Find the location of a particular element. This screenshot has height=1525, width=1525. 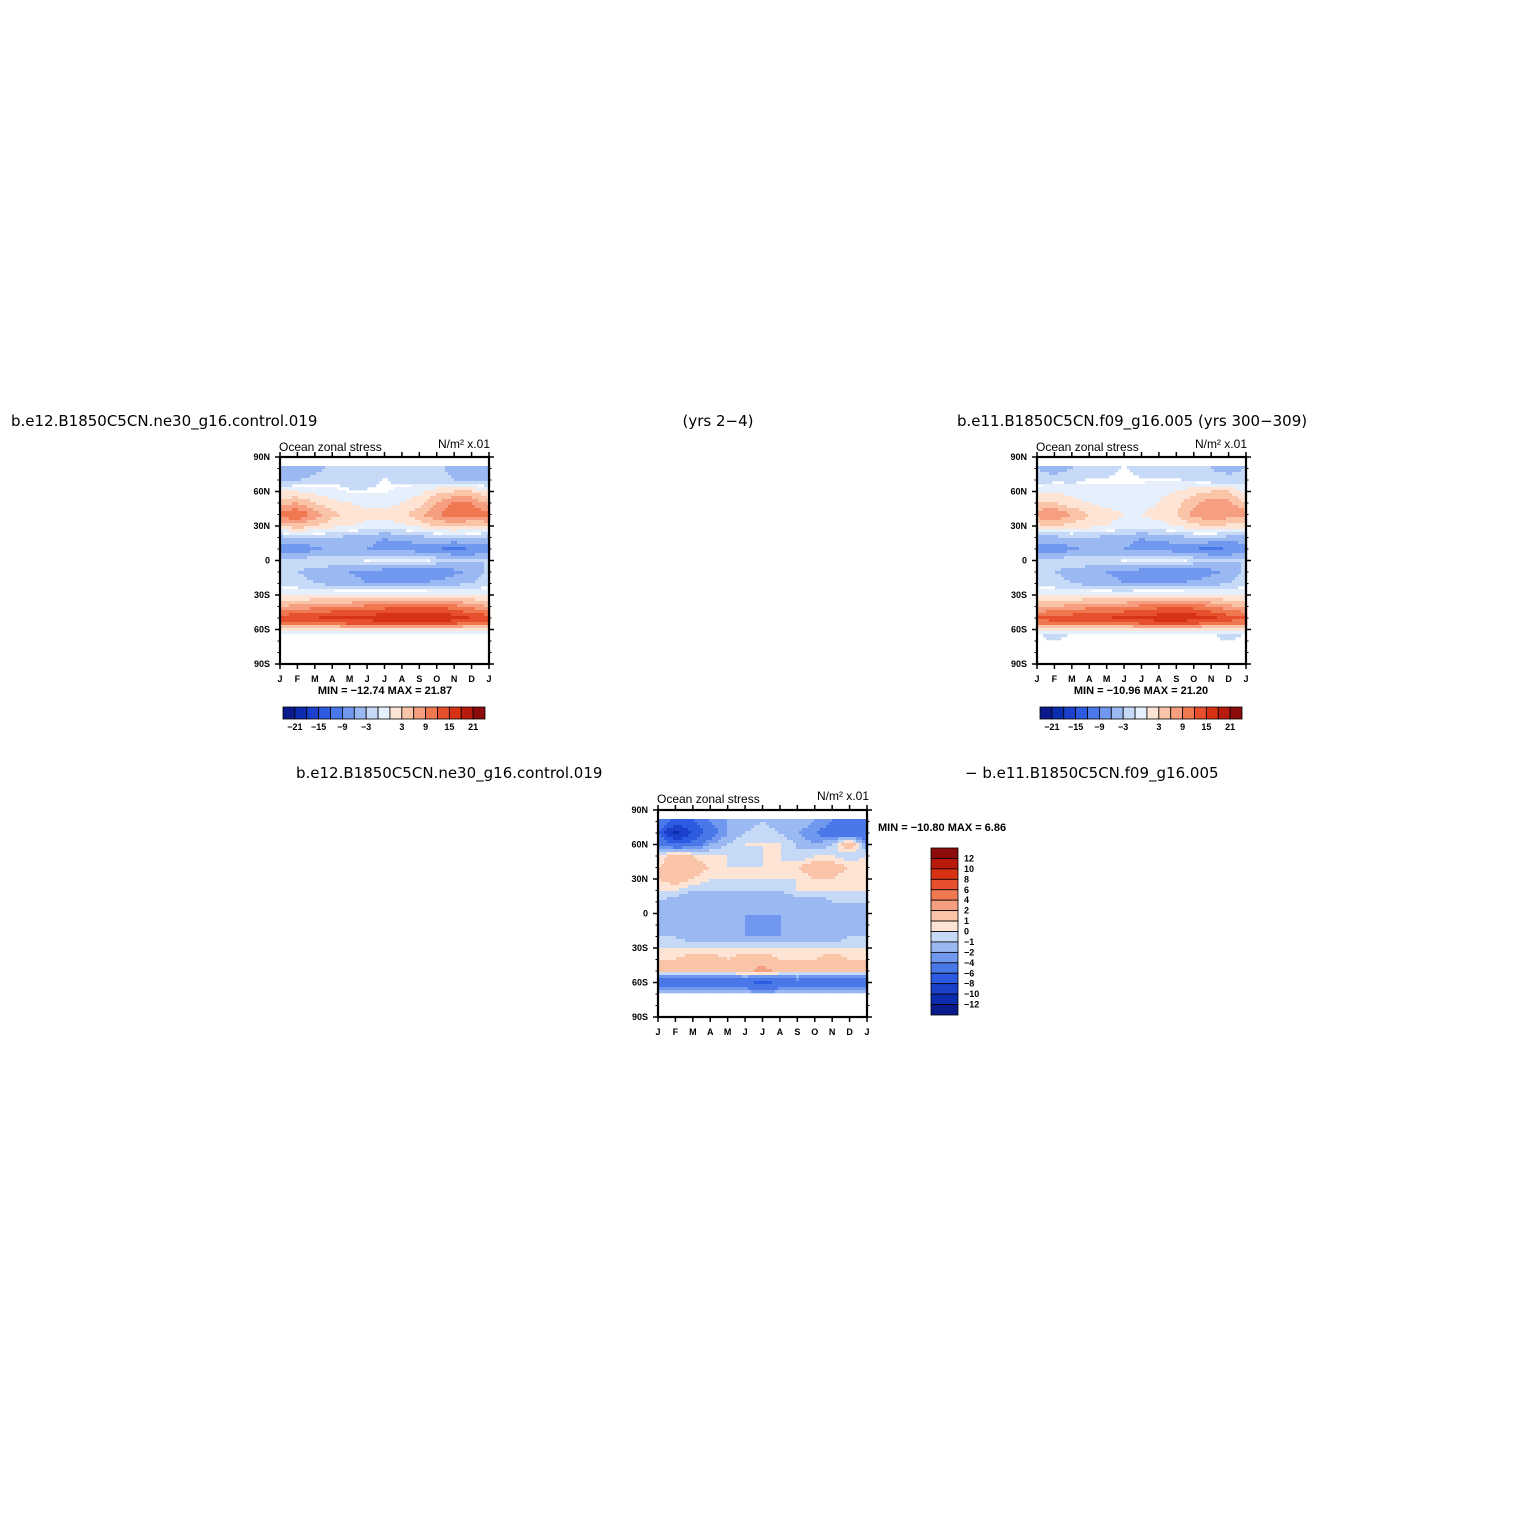

stats-label: MIN = −12.74 MAX = 21.87 is located at coordinates (385, 691).